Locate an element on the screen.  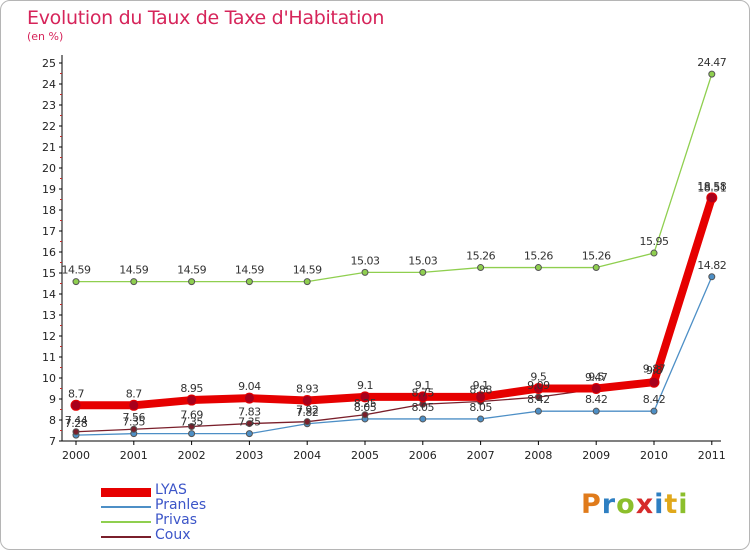
data-label-pranles: 7.28 is located at coordinates (76, 423).